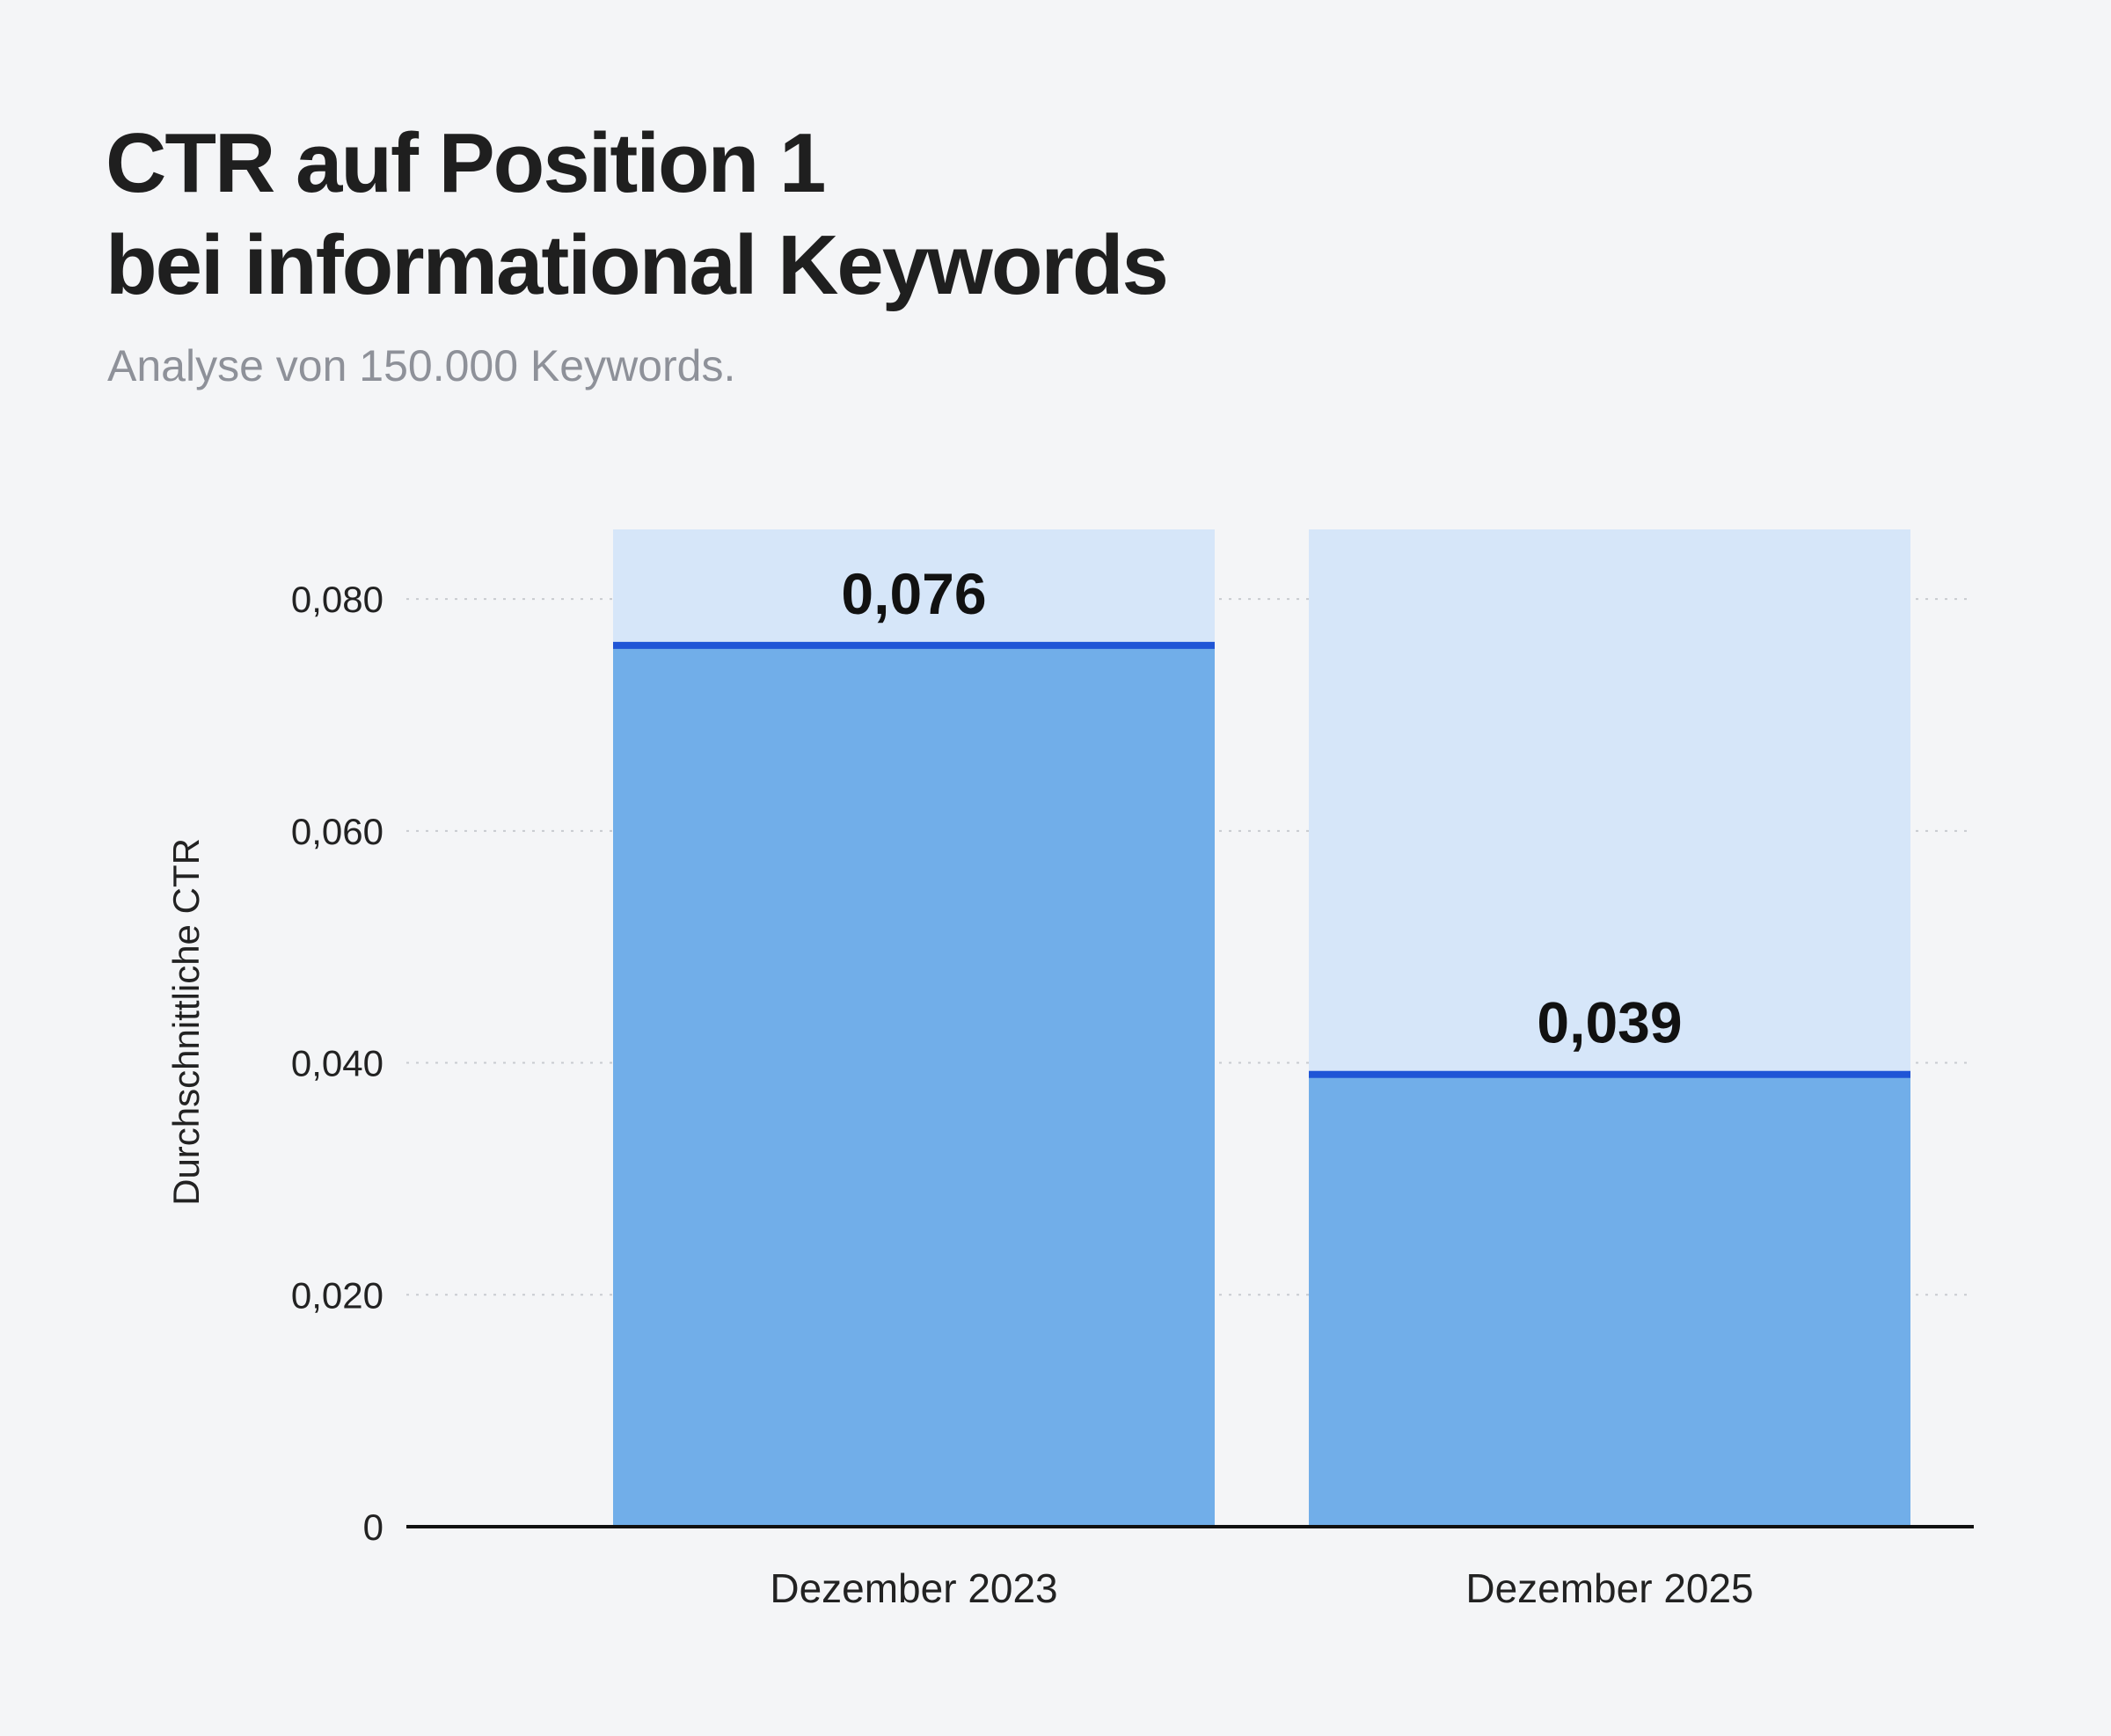  I want to click on y-tick-label: 0, so click(373, 1527).